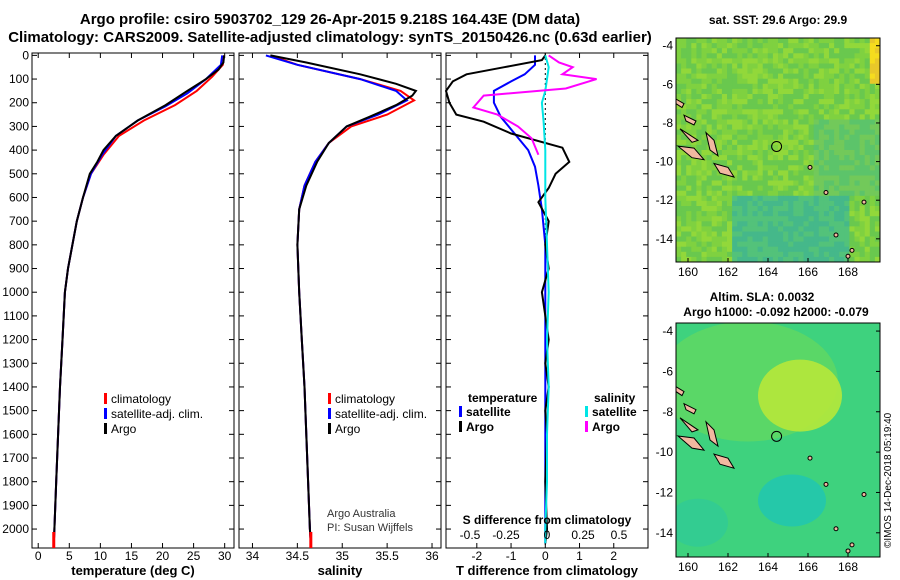 This screenshot has width=900, height=580. I want to click on y-tick-label: 300, so click(19, 126).